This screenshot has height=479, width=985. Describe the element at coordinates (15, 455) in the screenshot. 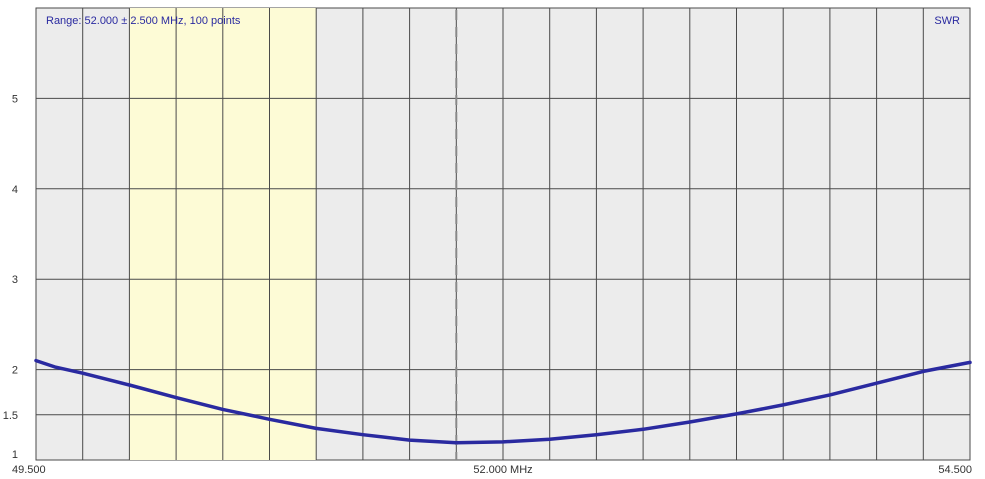

I see `y-tick-label: 1` at that location.